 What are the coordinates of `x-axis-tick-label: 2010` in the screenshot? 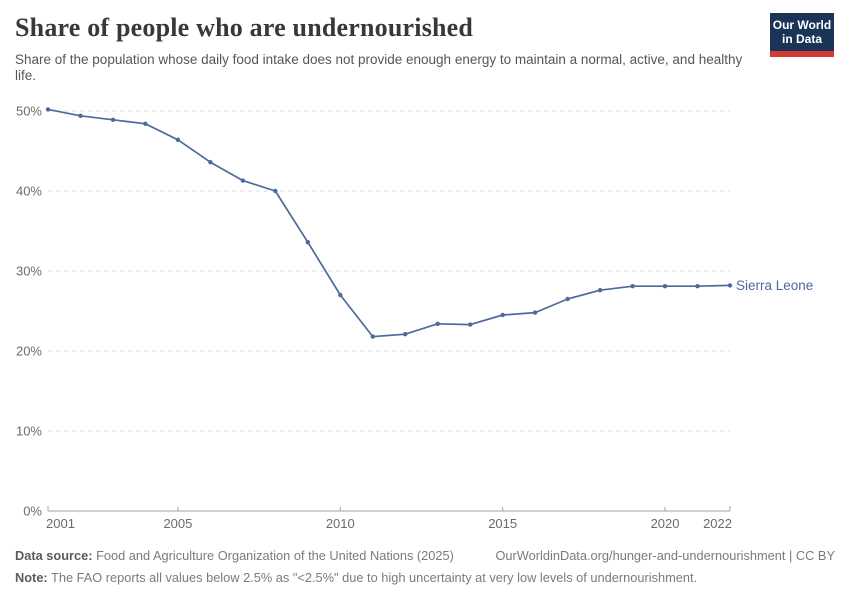 It's located at (340, 523).